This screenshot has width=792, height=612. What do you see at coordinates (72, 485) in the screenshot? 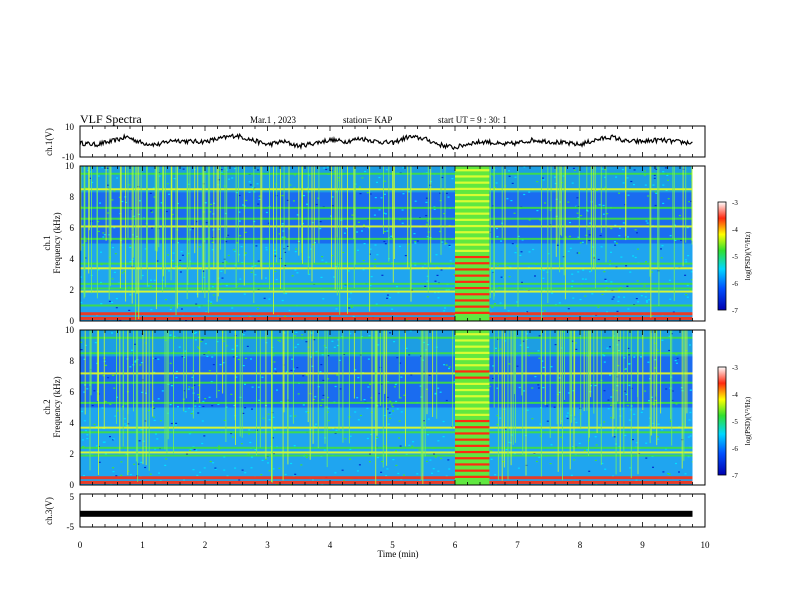
I see `ch2-spectrogram-ytick: 0` at bounding box center [72, 485].